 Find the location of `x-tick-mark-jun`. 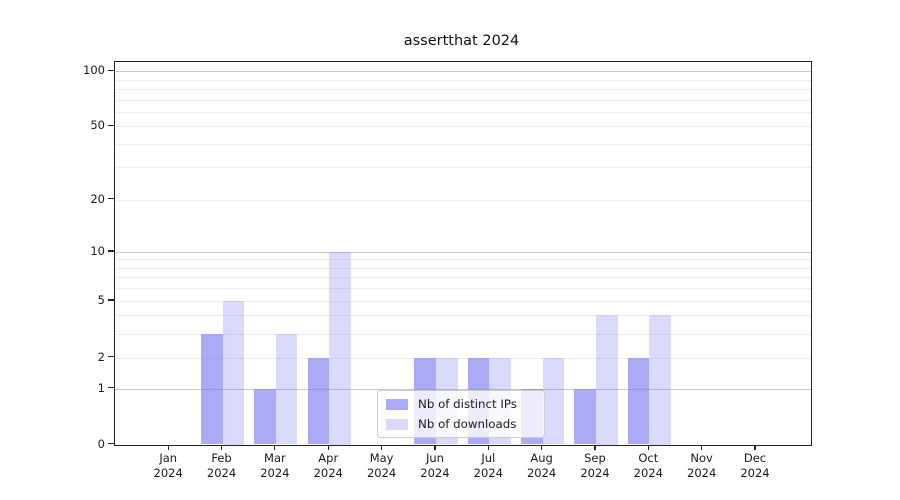

x-tick-mark-jun is located at coordinates (435, 447).